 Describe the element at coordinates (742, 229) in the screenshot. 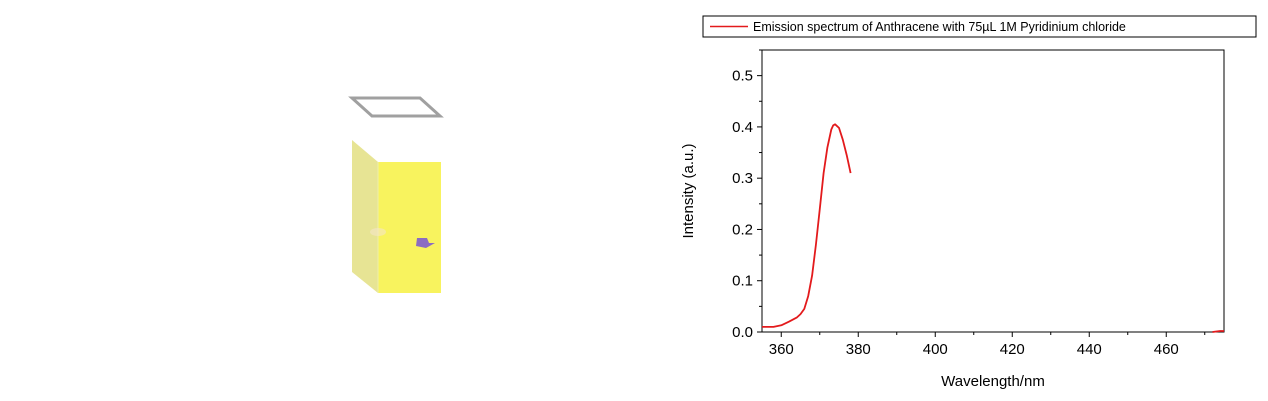

I see `y-tick-label-2: 0.2` at that location.